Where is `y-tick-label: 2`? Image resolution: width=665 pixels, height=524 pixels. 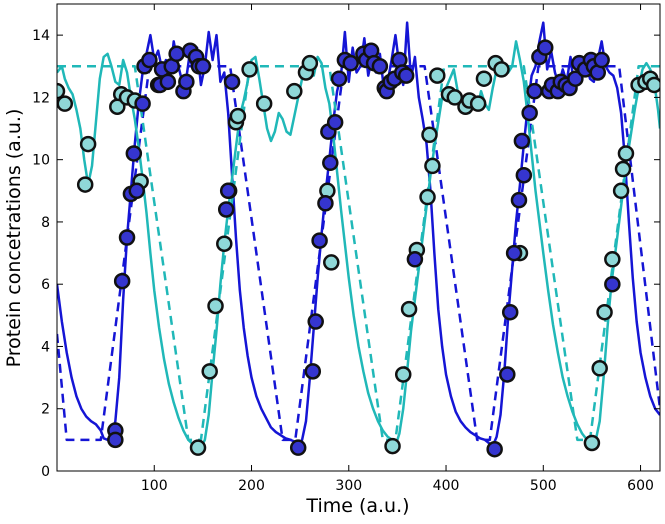 y-tick-label: 2 is located at coordinates (45, 410).